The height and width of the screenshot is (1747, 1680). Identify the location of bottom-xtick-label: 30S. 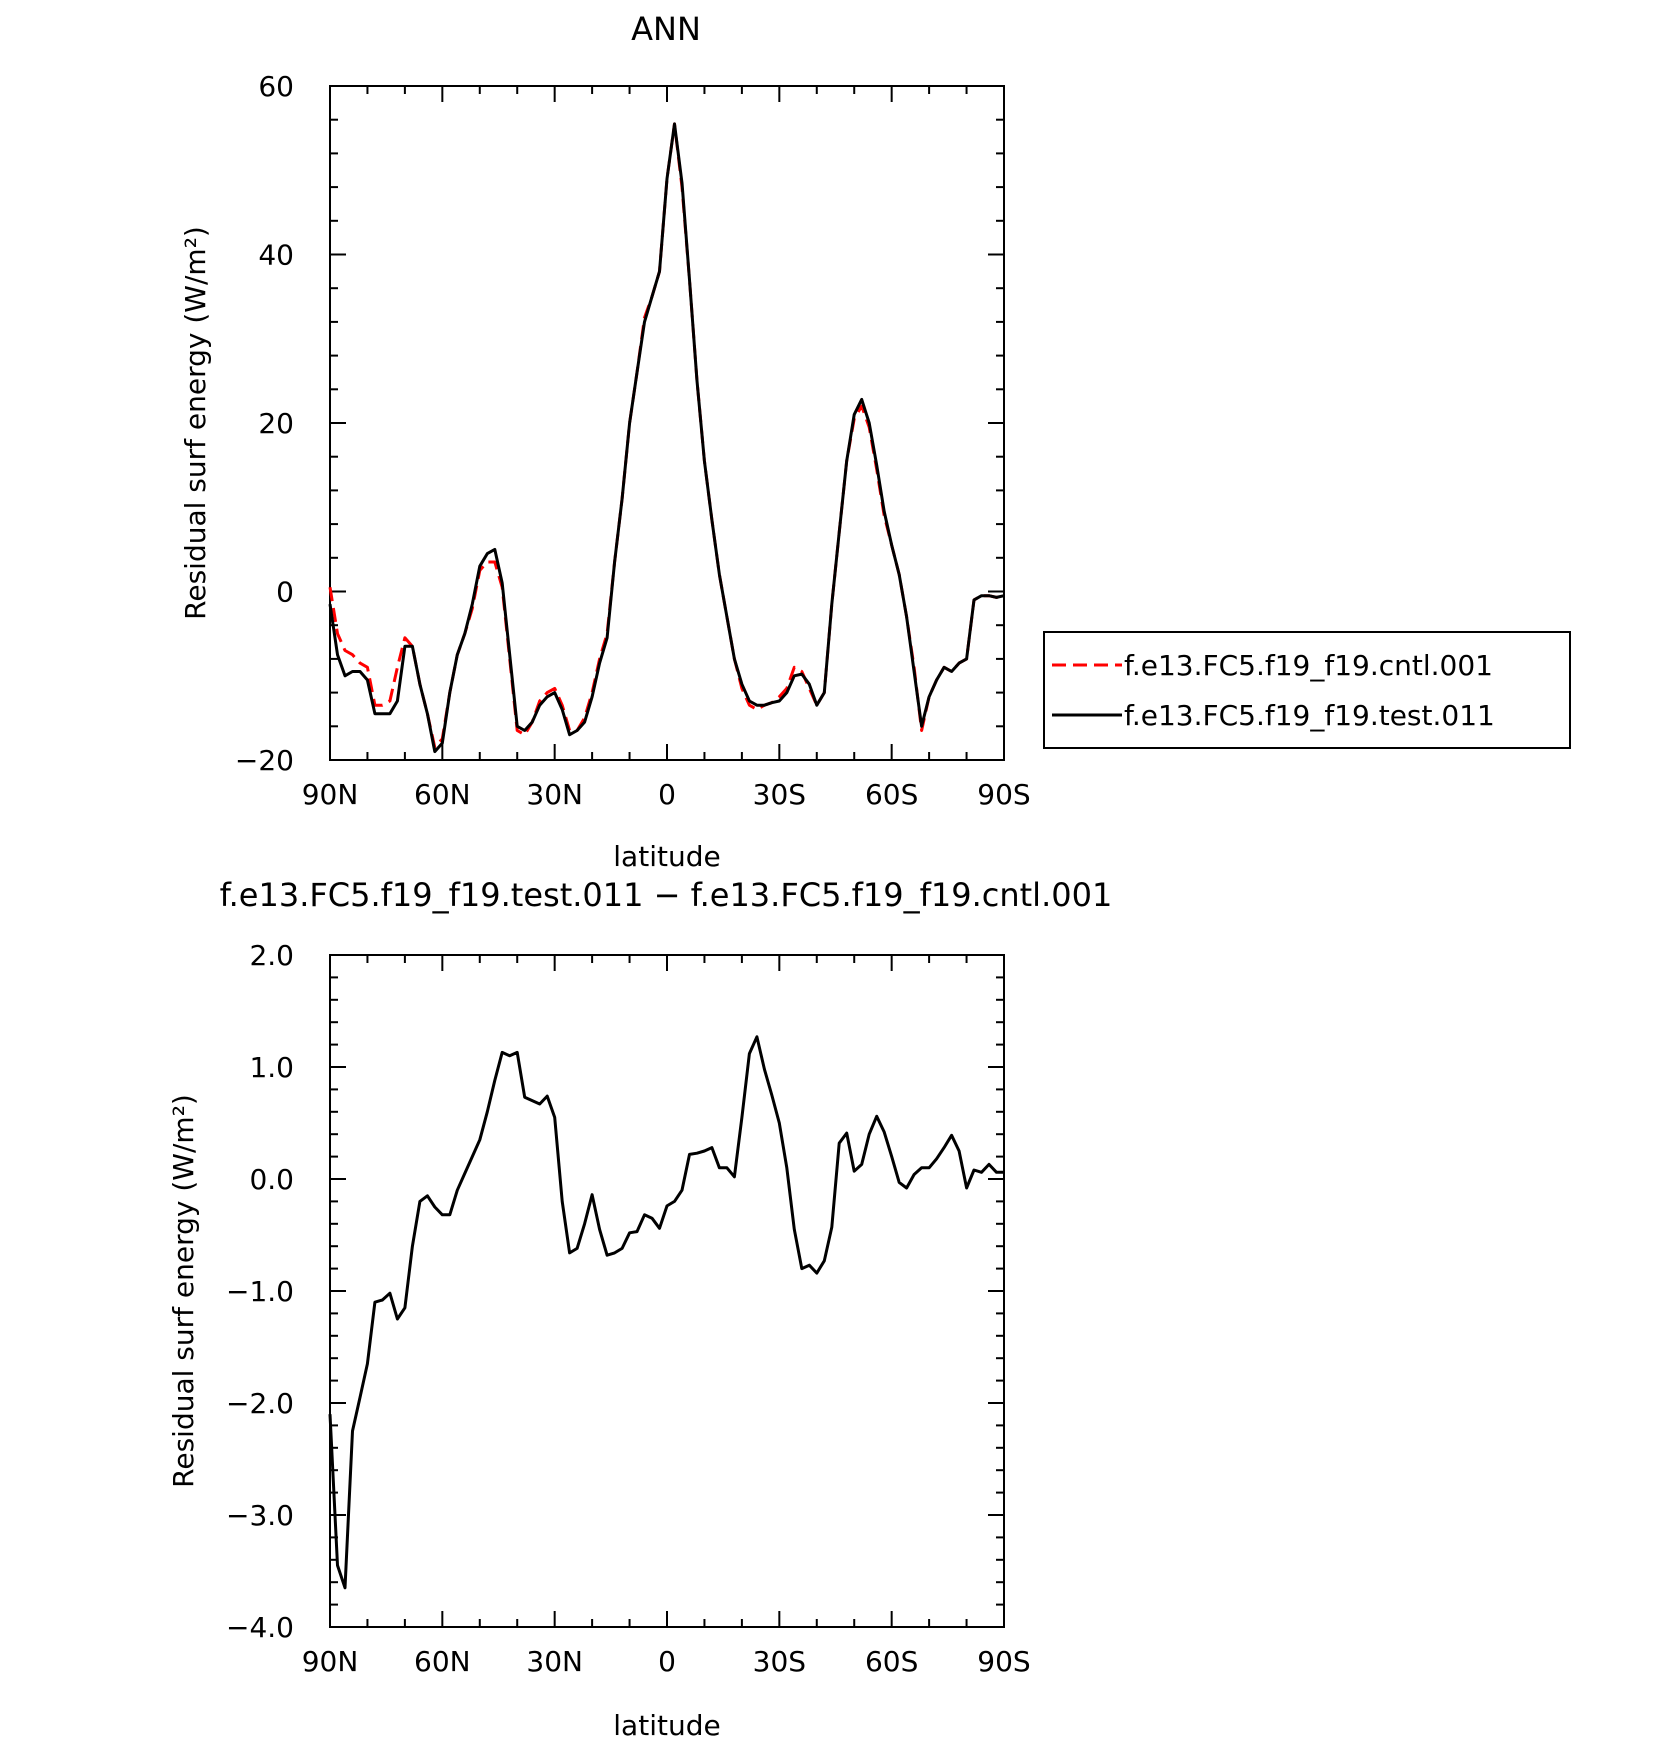
(779, 1661).